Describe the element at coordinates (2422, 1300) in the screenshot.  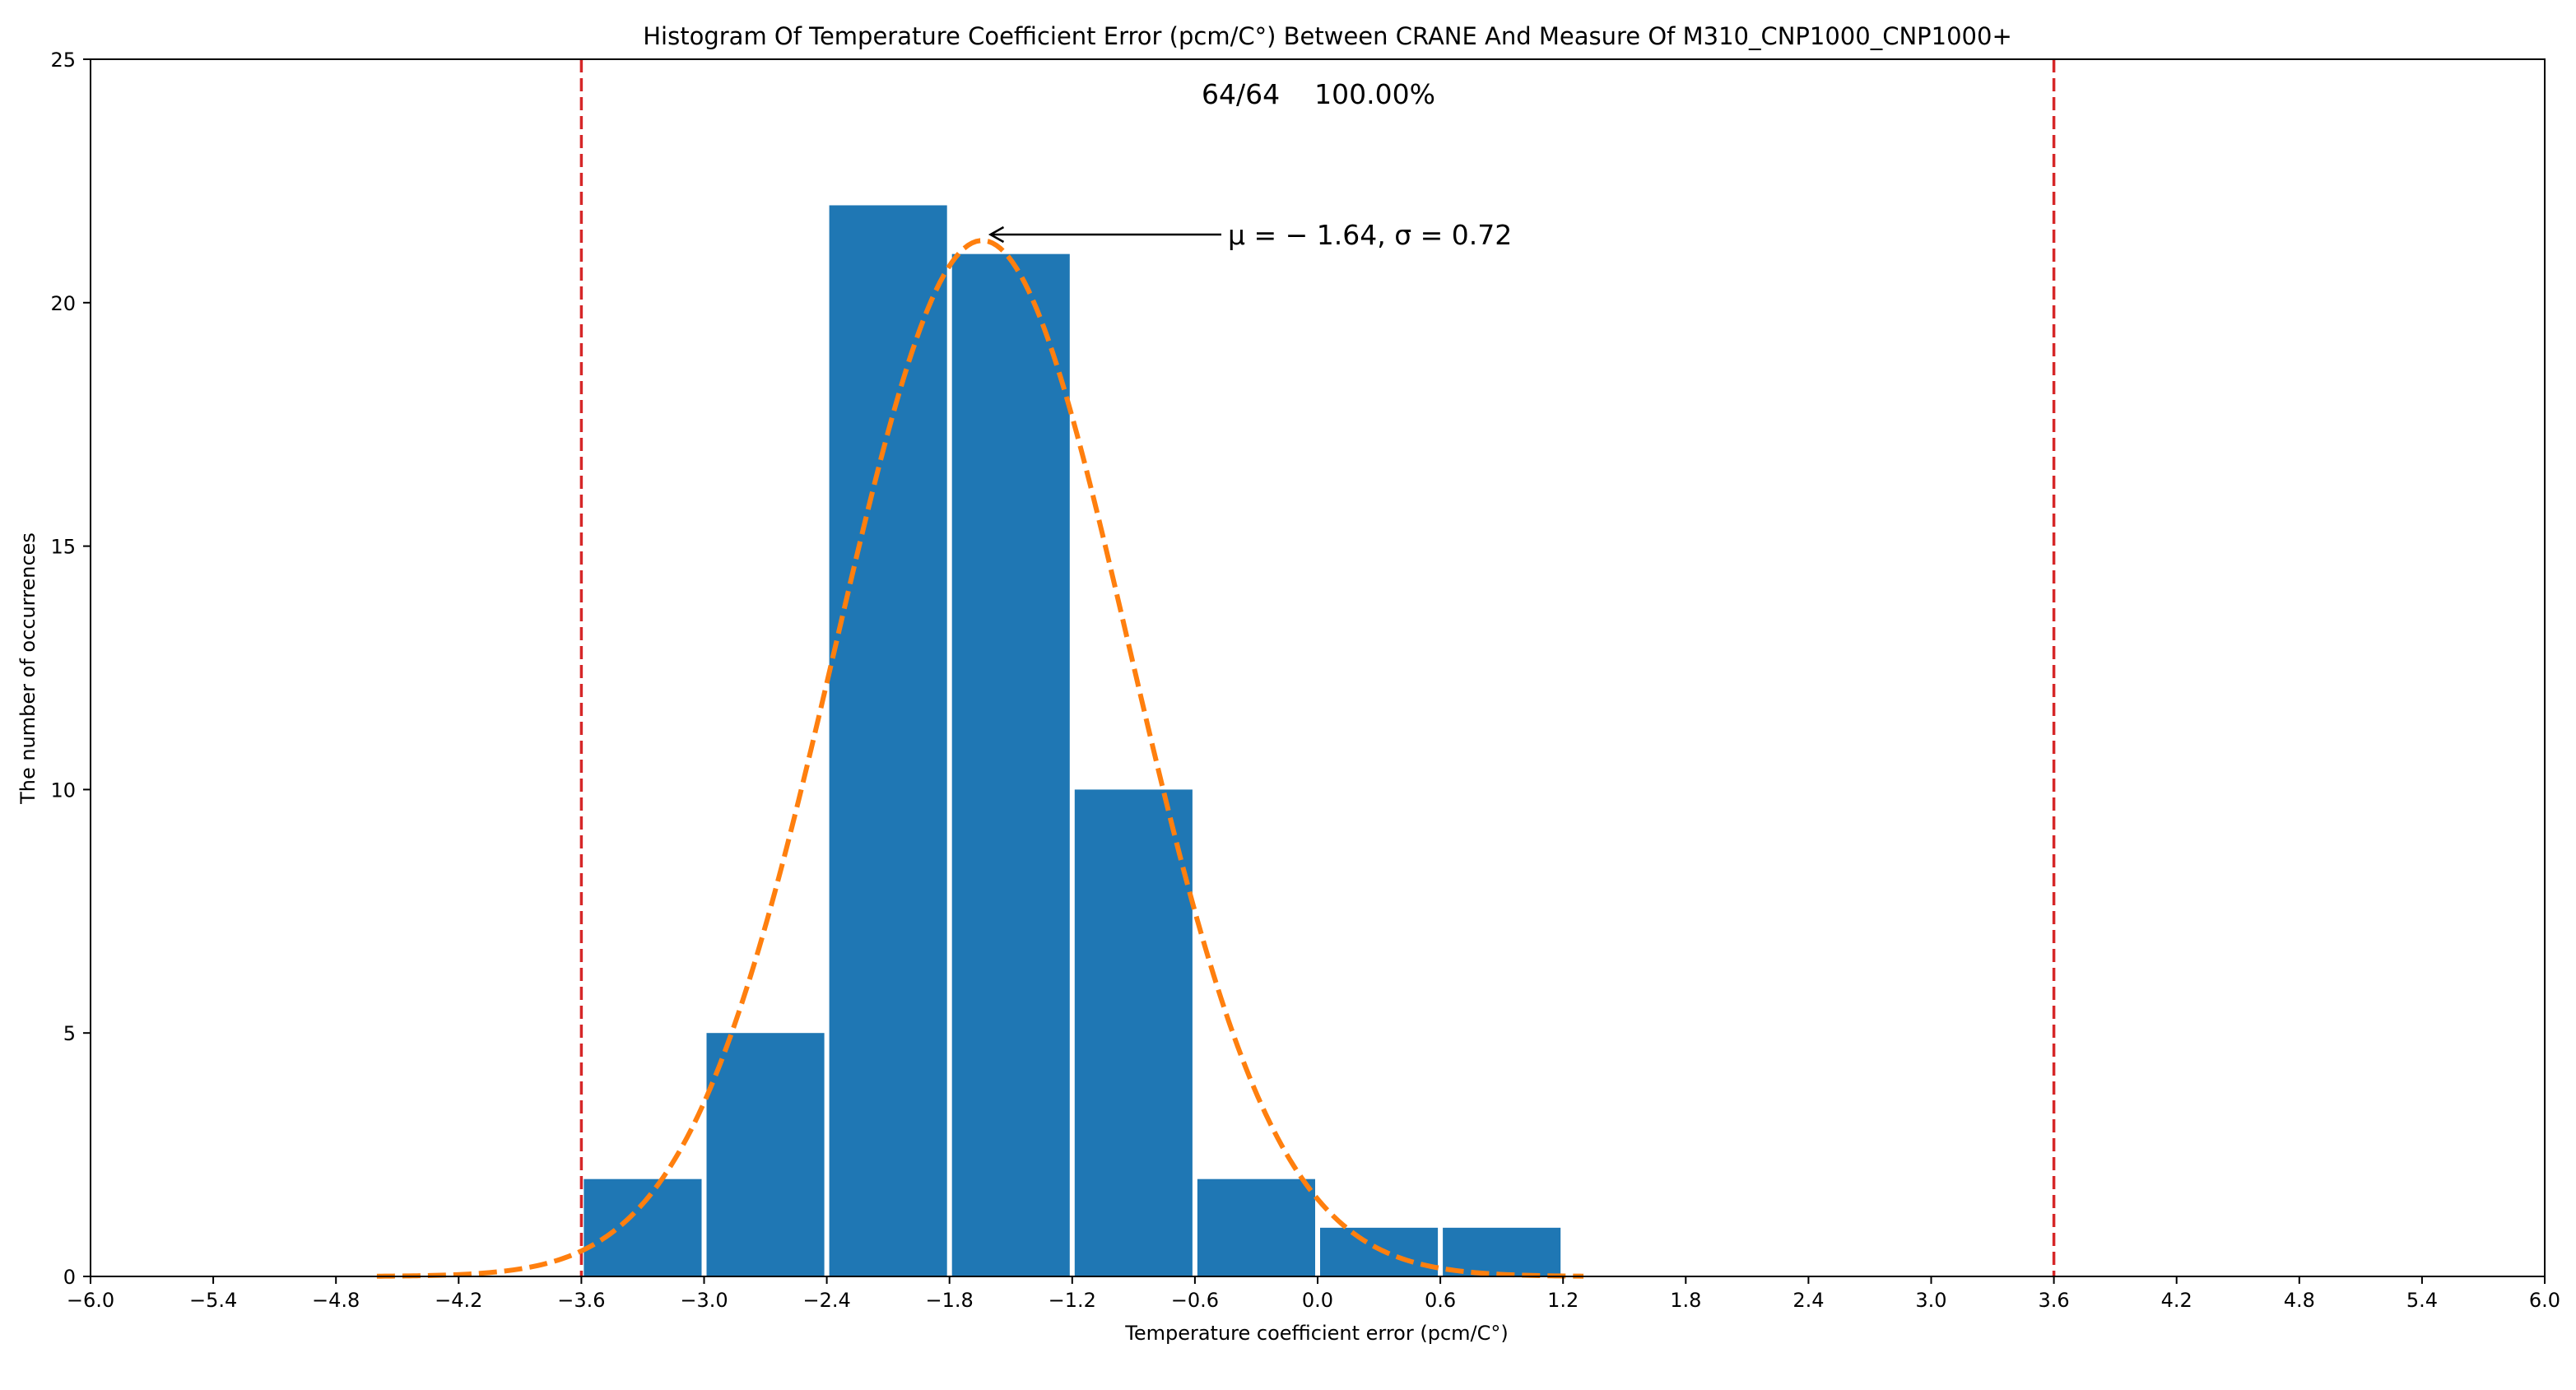
I see `x-tick-label: 5.4` at that location.